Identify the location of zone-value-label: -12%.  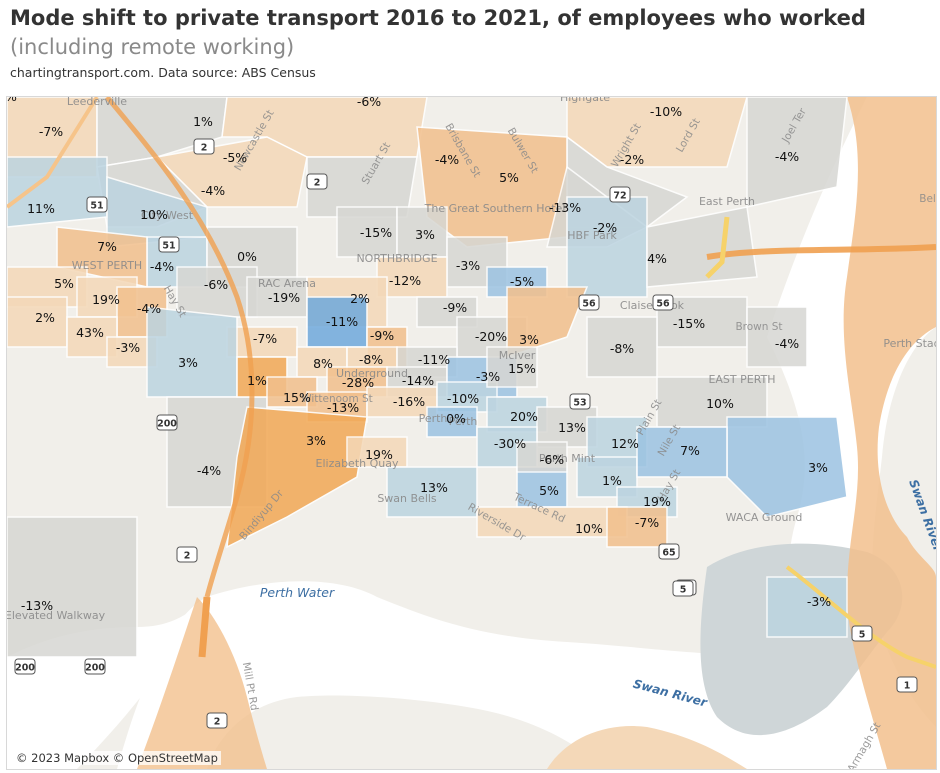
(405, 280).